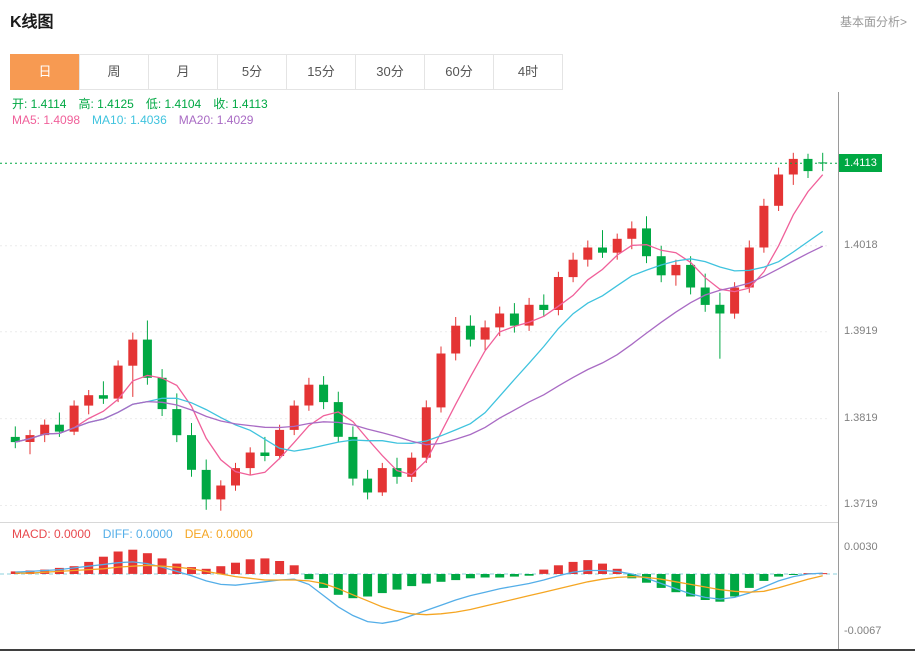 This screenshot has height=652, width=915. Describe the element at coordinates (861, 330) in the screenshot. I see `price-tick: 1.3919` at that location.